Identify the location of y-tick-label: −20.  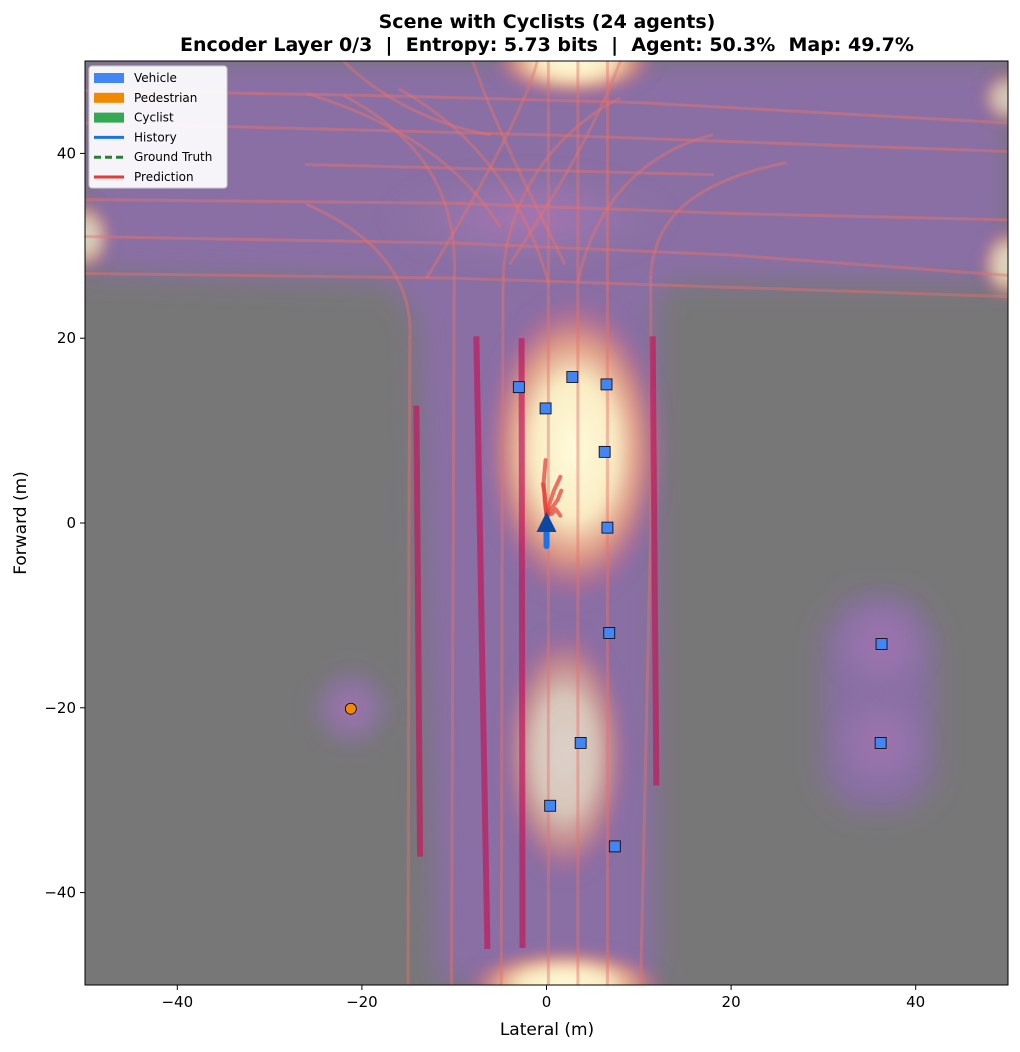
(60, 708).